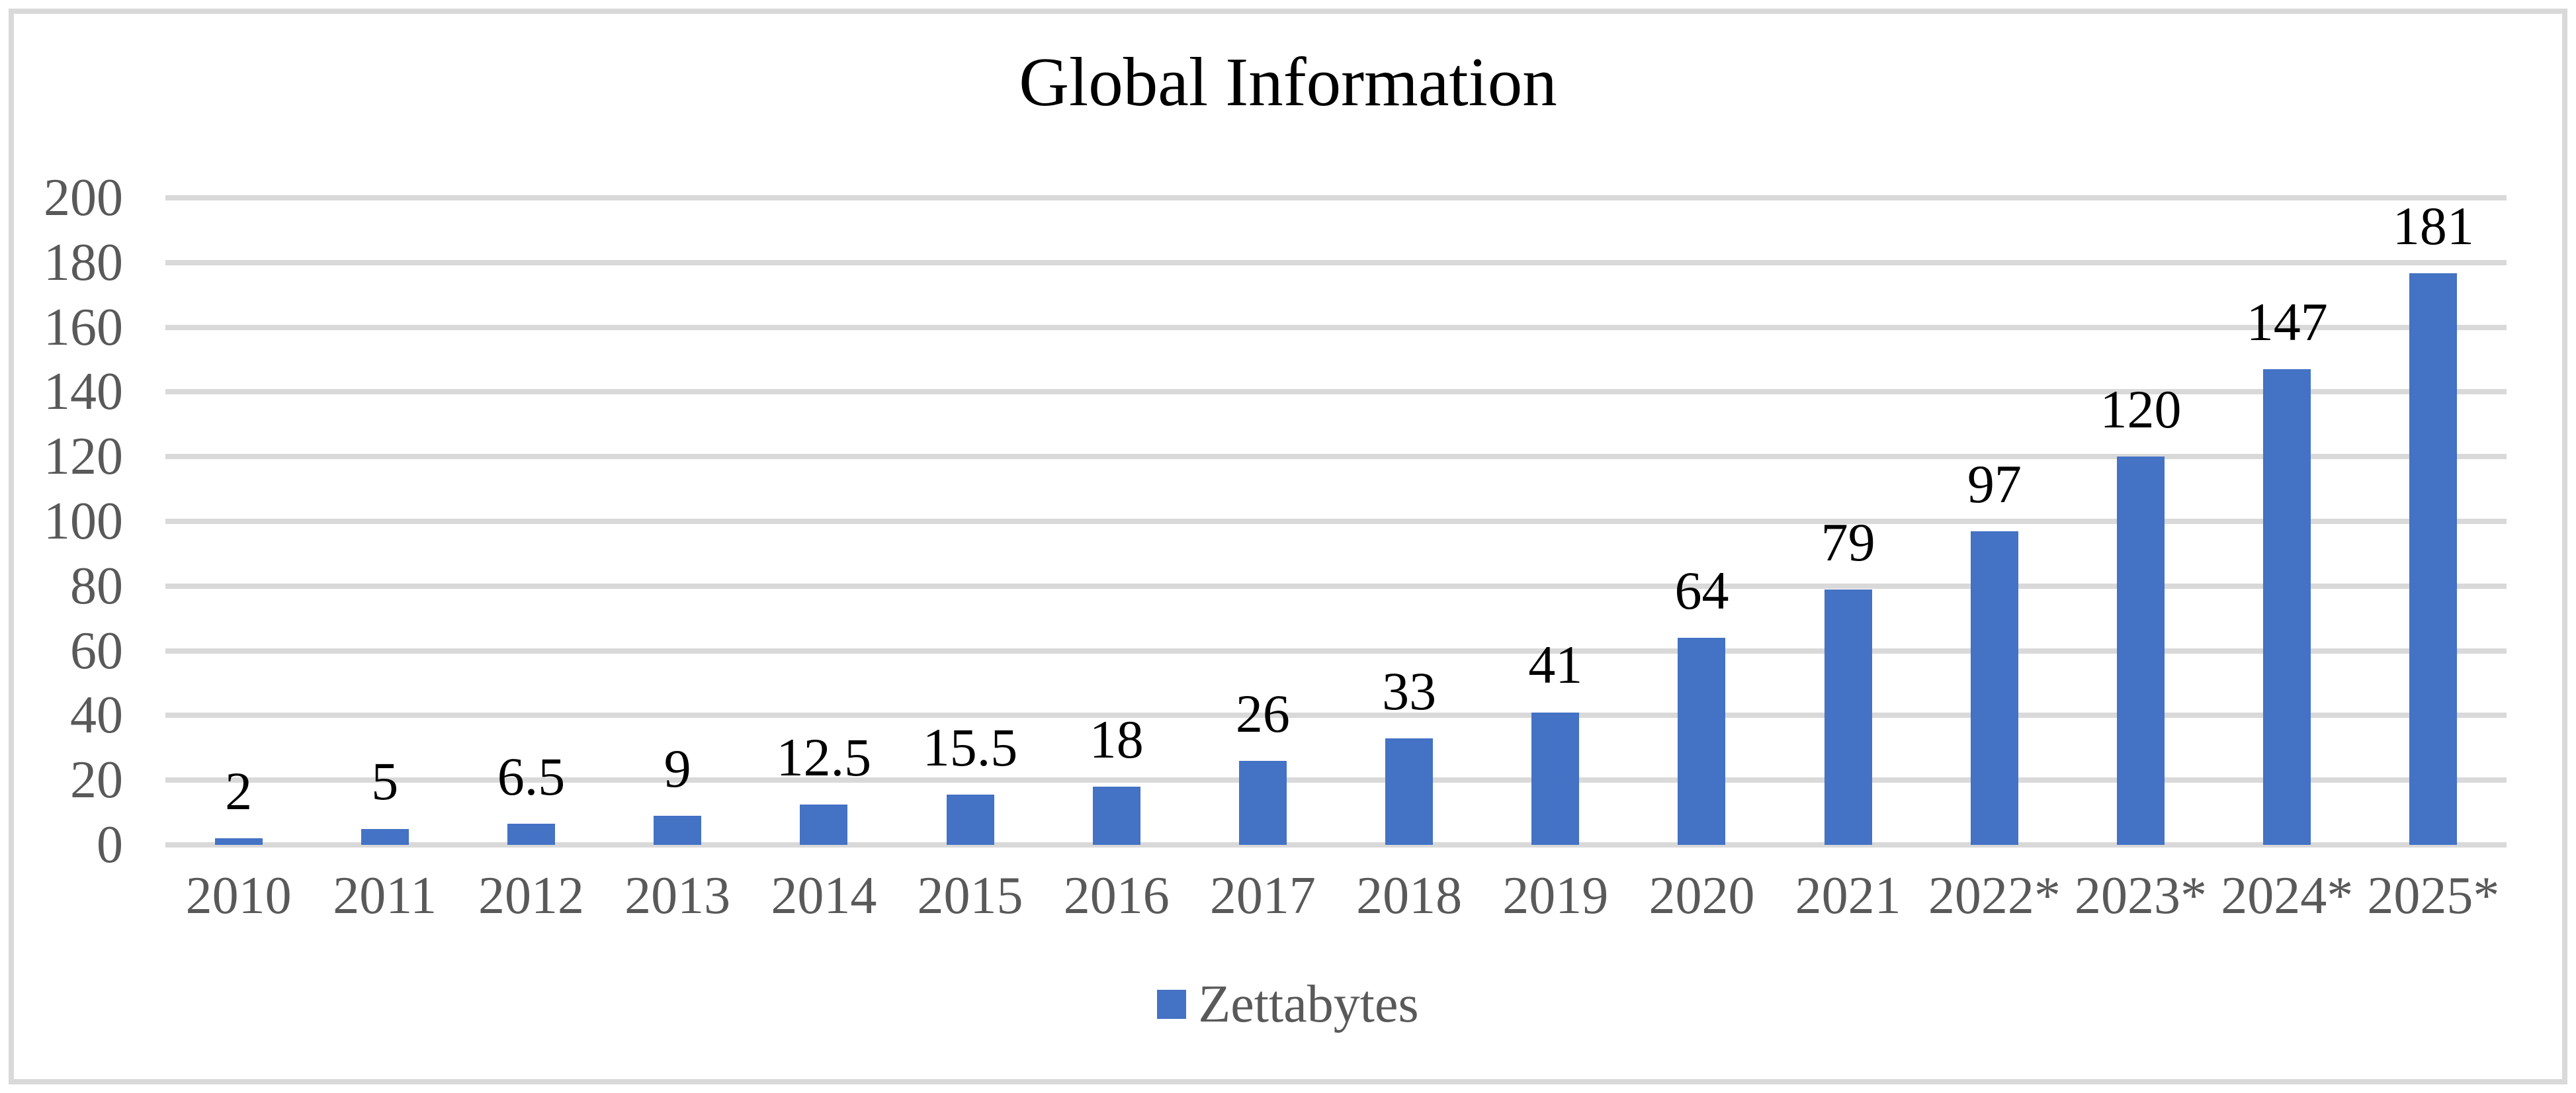  Describe the element at coordinates (677, 896) in the screenshot. I see `x-axis-label: 2013` at that location.